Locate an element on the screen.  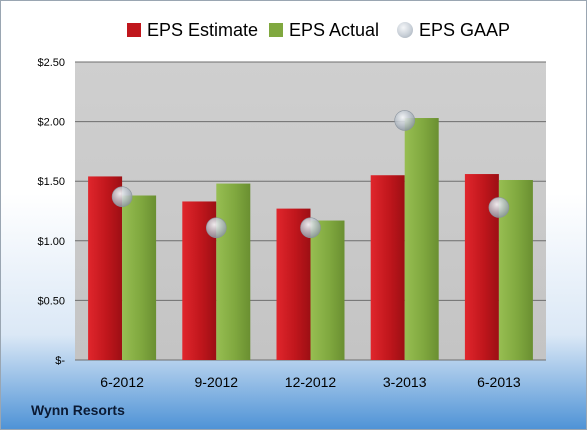
x-tick-label: 12-2012 is located at coordinates (311, 382).